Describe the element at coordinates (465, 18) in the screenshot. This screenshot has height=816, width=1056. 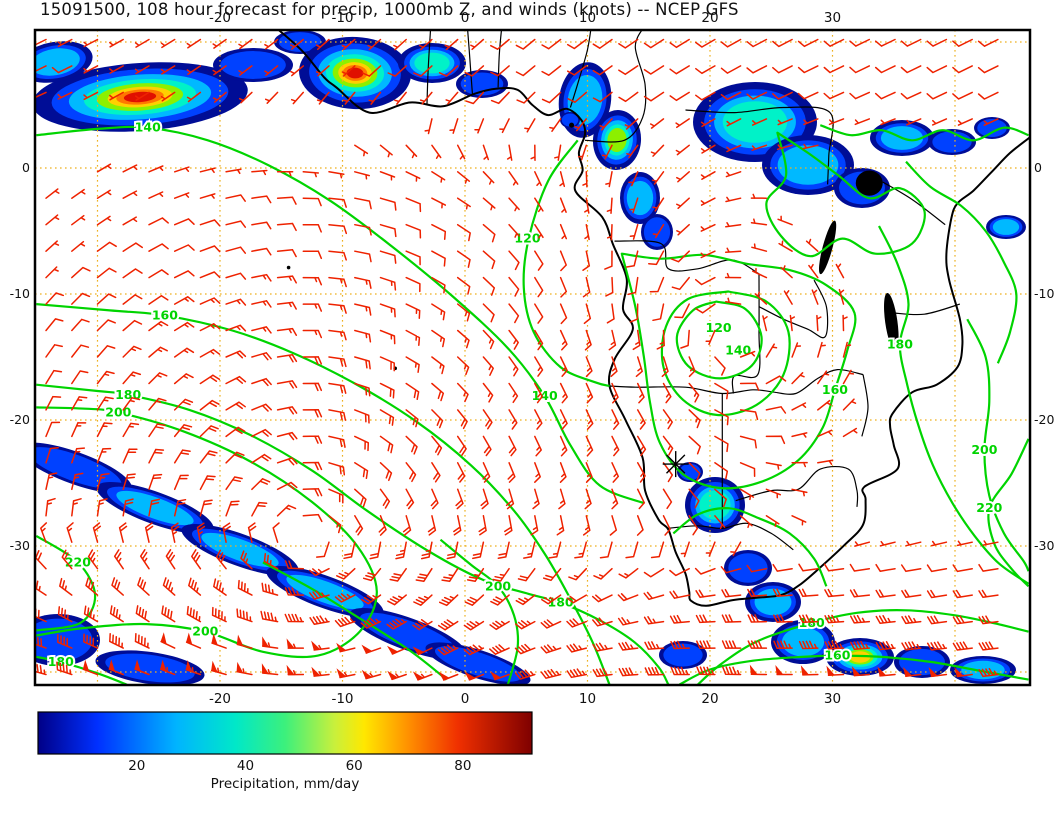
I see `lon-tick-label-top: 0` at that location.